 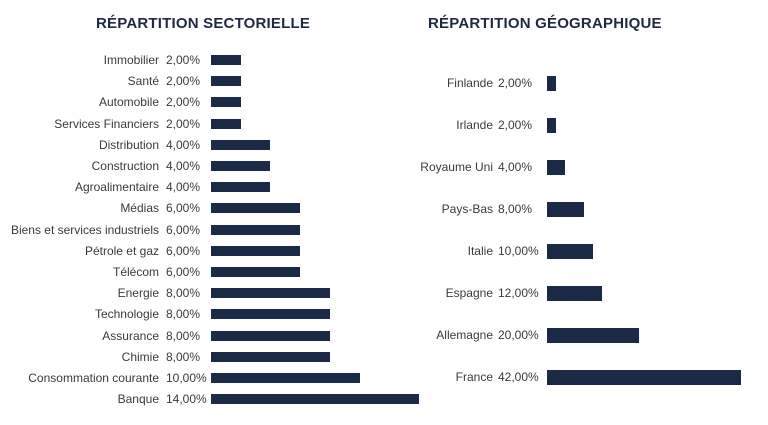 What do you see at coordinates (126, 314) in the screenshot?
I see `sector-category-label: Technologie` at bounding box center [126, 314].